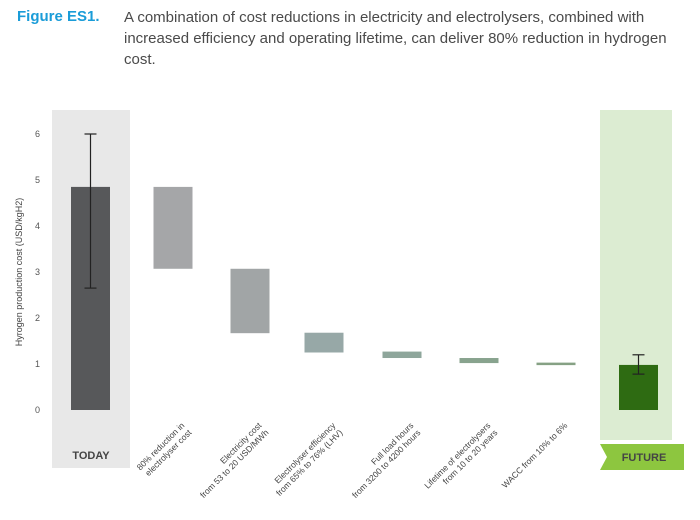  I want to click on y-tick-label-4: 4, so click(37, 226).